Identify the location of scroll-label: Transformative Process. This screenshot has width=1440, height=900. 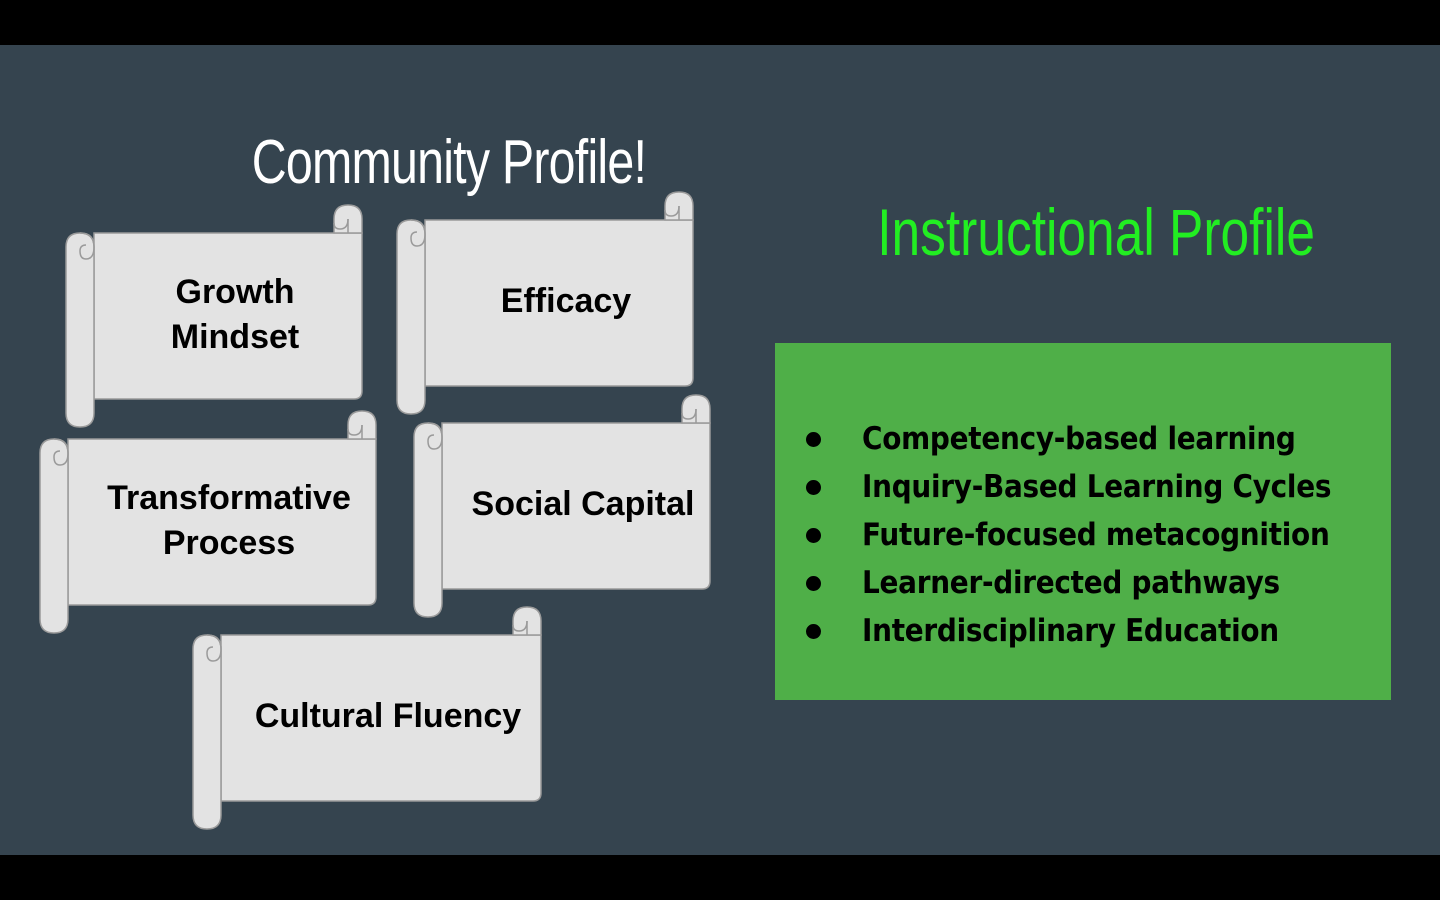
(229, 520).